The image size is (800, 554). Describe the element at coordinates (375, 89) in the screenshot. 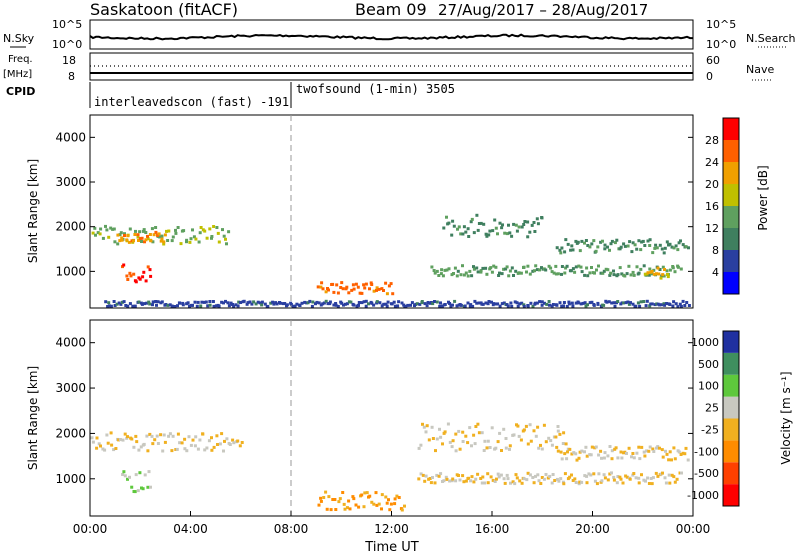

I see `cpid-mode-2: twofsound (1-min) 3505` at that location.